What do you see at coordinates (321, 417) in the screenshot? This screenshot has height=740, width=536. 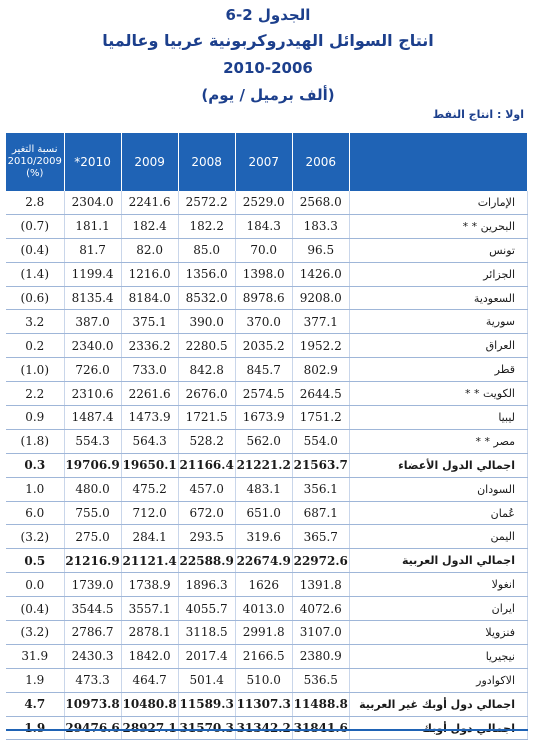 I see `cell-y2006: 1751.2` at bounding box center [321, 417].